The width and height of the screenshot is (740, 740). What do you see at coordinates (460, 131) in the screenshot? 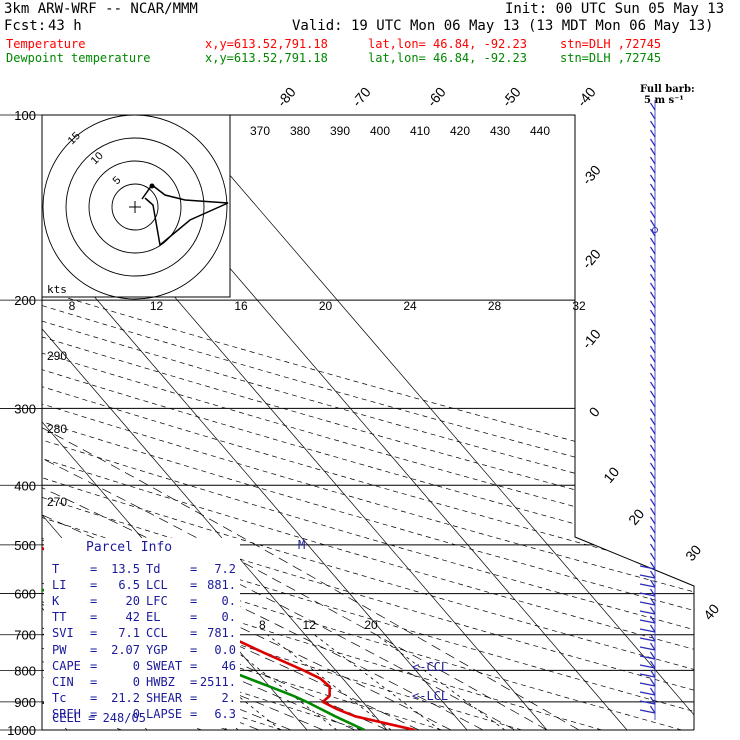
I see `potential-temperature-label: 420` at bounding box center [460, 131].